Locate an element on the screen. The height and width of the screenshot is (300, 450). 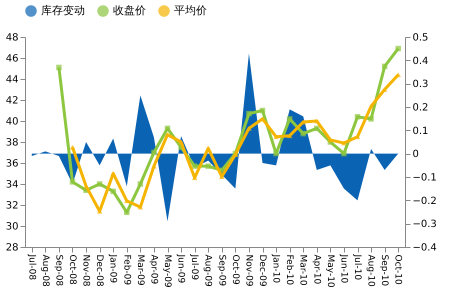
x-tick-label: Jan-09 is located at coordinates (113, 269).